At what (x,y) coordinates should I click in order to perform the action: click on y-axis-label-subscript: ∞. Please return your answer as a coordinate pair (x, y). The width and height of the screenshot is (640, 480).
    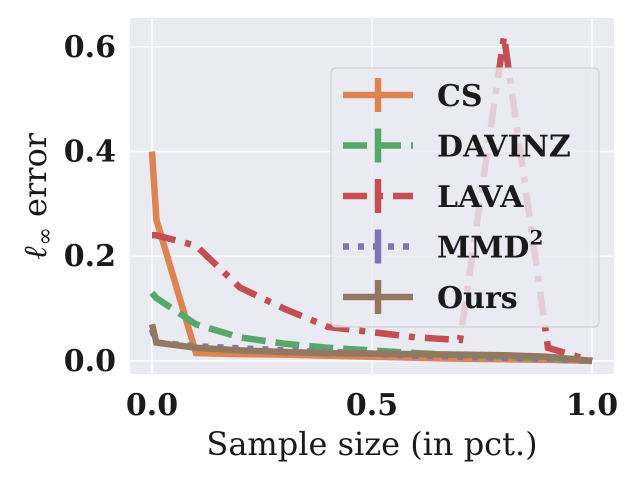
    Looking at the image, I should click on (45, 236).